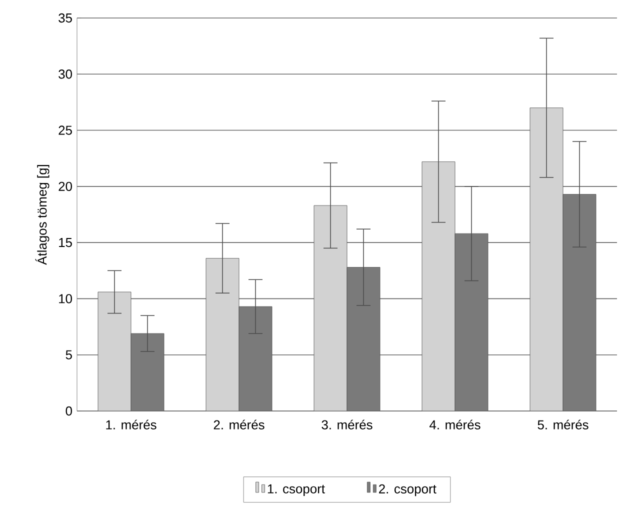 The width and height of the screenshot is (632, 511). Describe the element at coordinates (65, 130) in the screenshot. I see `y-tick-label: 25` at that location.